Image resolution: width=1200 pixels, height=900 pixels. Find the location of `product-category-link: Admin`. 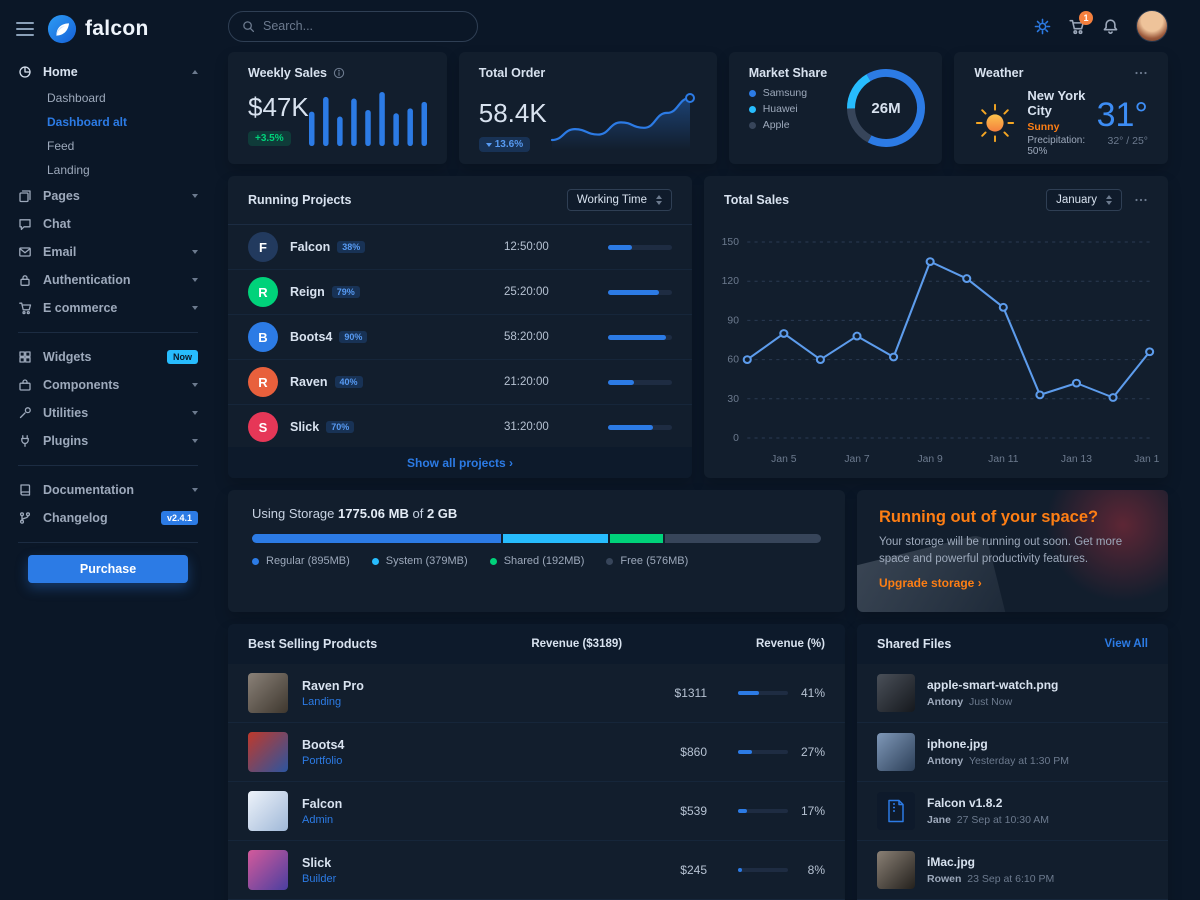

product-category-link: Admin is located at coordinates (318, 819).